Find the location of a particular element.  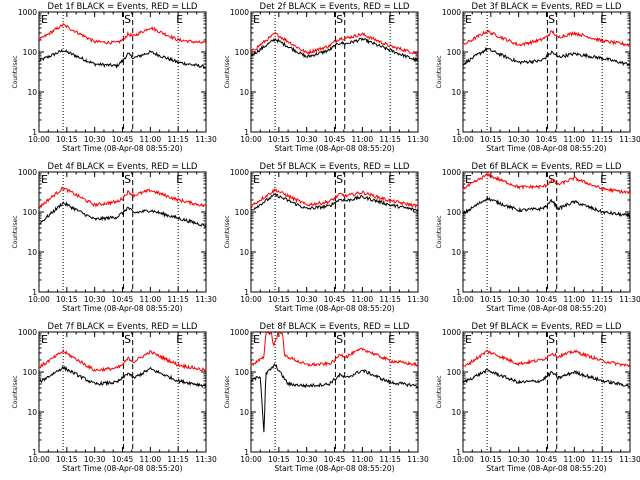

panel-title: Det 3f BLACK = Events, RED = LLD is located at coordinates (547, 7).